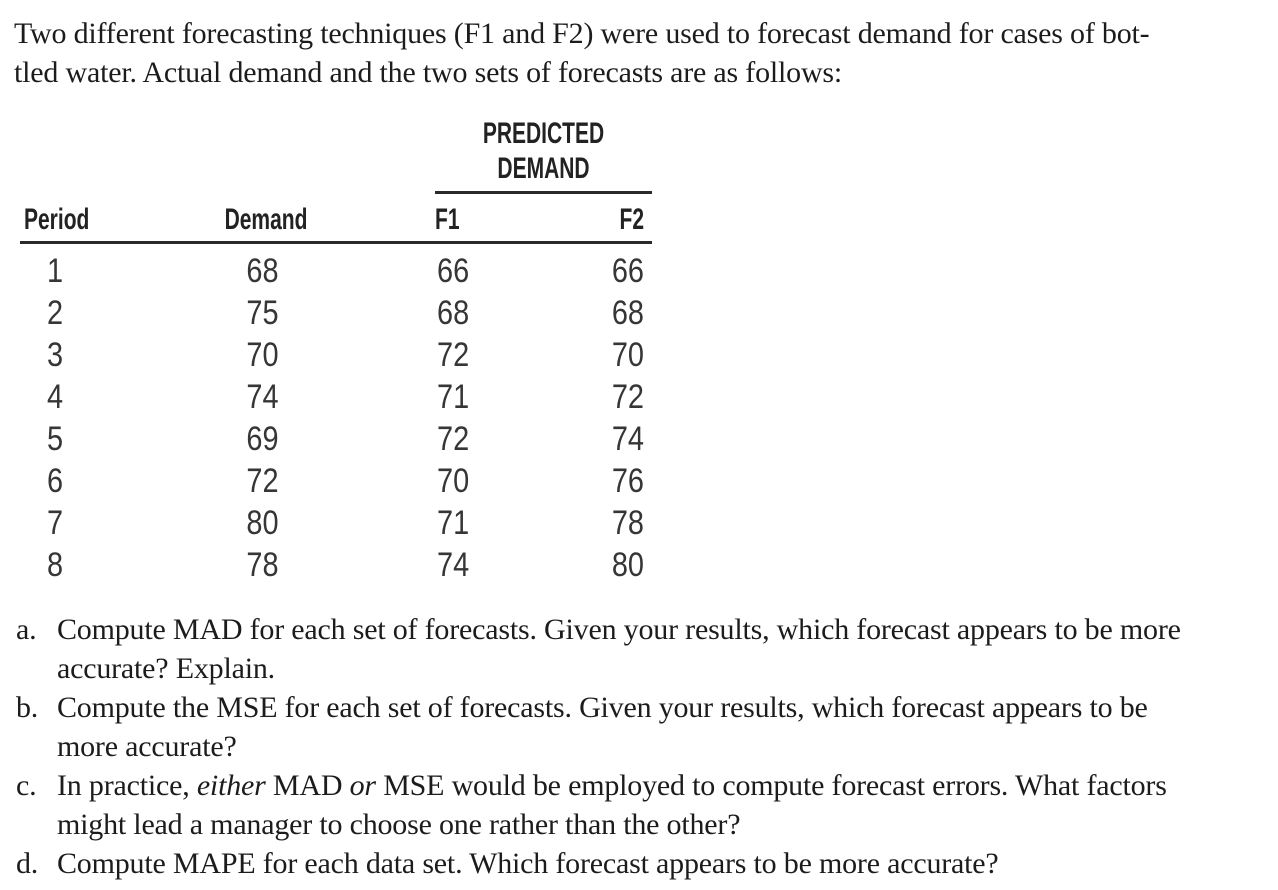 This screenshot has height=890, width=1278. I want to click on question-b-label: b., so click(27, 707).